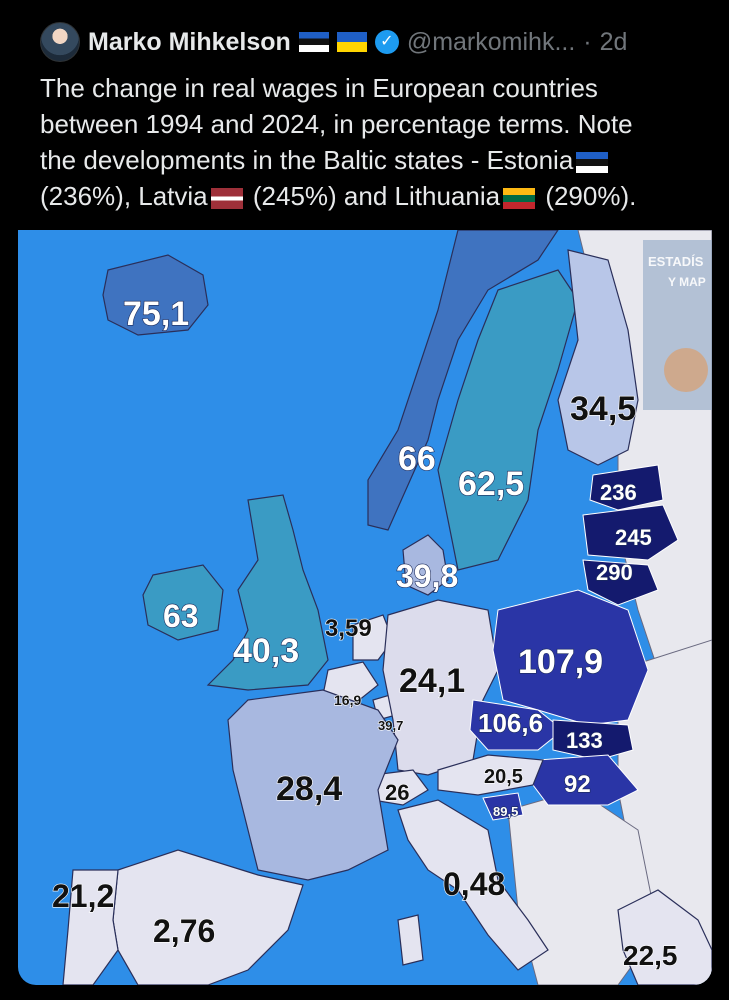 Image resolution: width=729 pixels, height=1000 pixels. I want to click on norway-shape, so click(463, 380).